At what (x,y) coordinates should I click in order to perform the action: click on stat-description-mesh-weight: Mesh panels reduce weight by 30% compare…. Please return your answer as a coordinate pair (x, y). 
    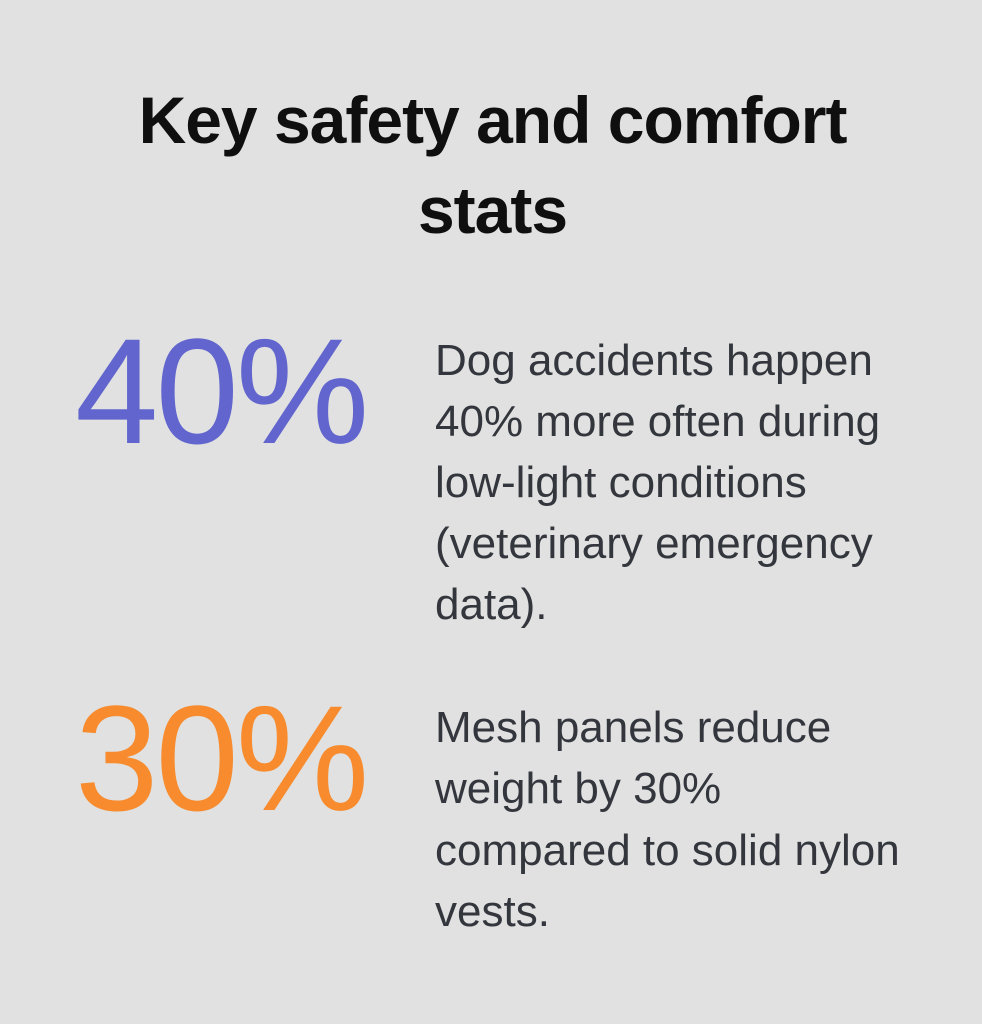
    Looking at the image, I should click on (667, 819).